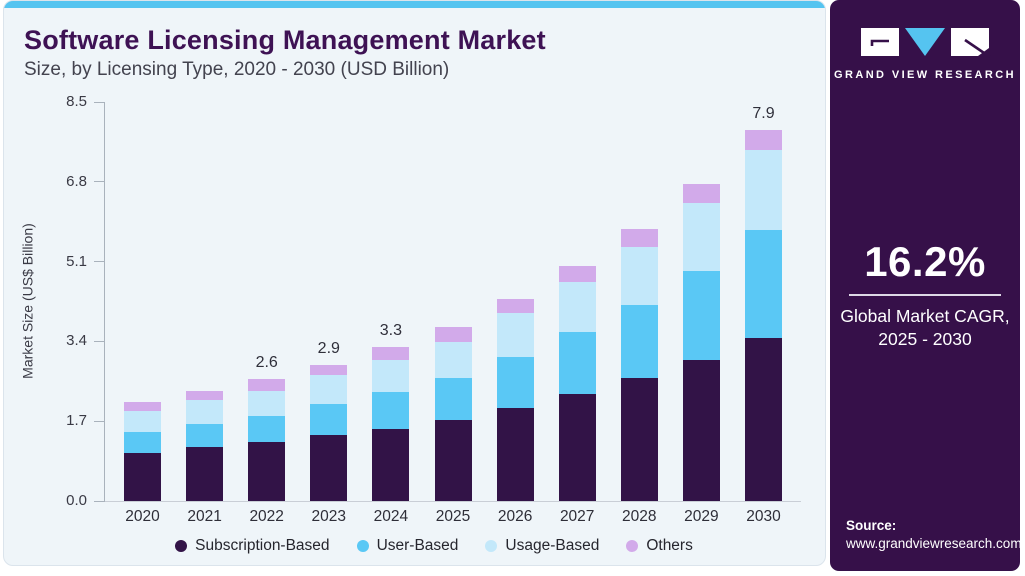  I want to click on x-tick-label-2021: 2021, so click(204, 516).